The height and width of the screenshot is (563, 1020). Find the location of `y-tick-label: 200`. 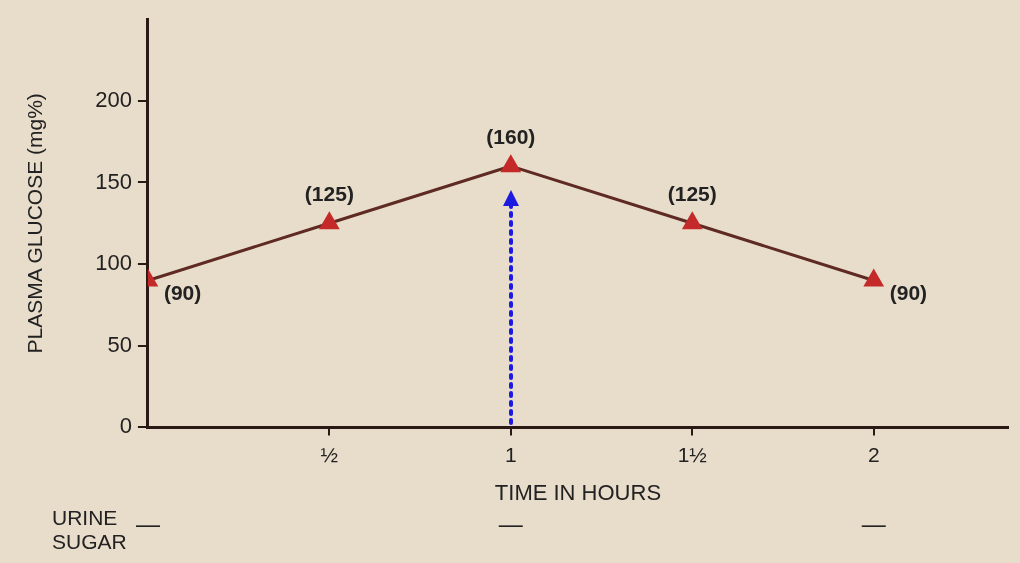

y-tick-label: 200 is located at coordinates (113, 99).